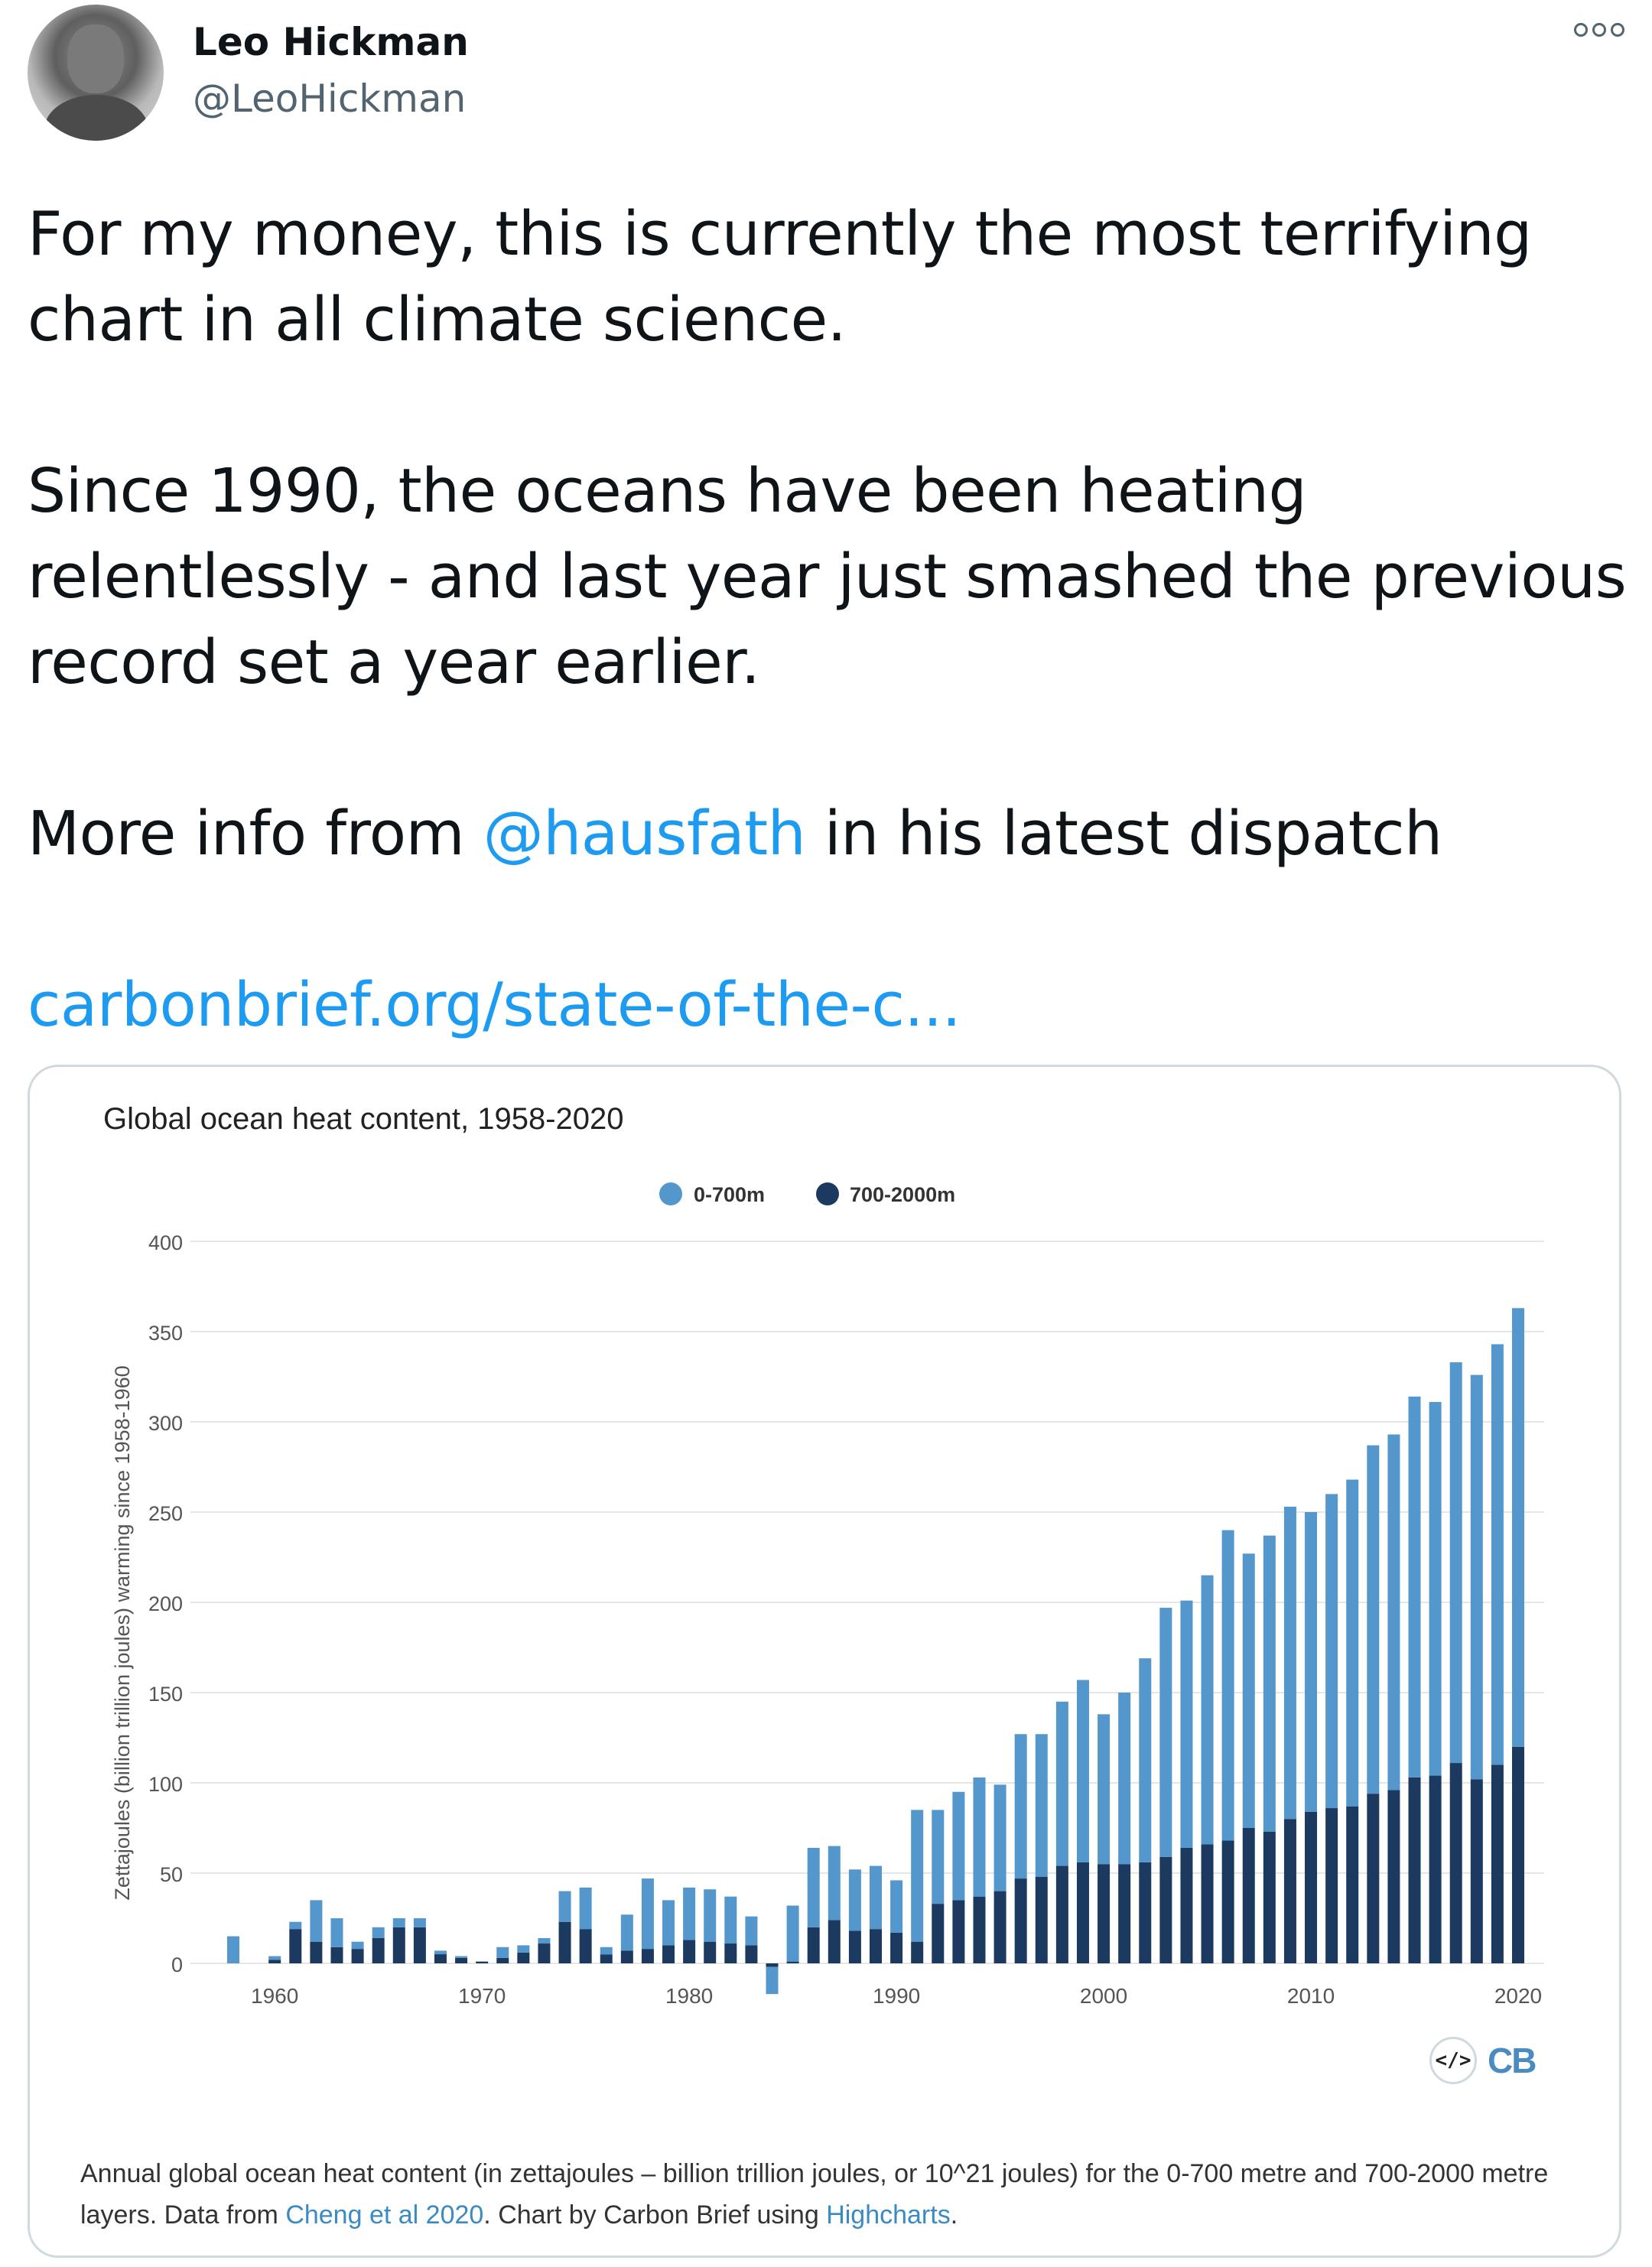 This screenshot has height=2267, width=1652. I want to click on bar-0-700m-1973, so click(544, 1941).